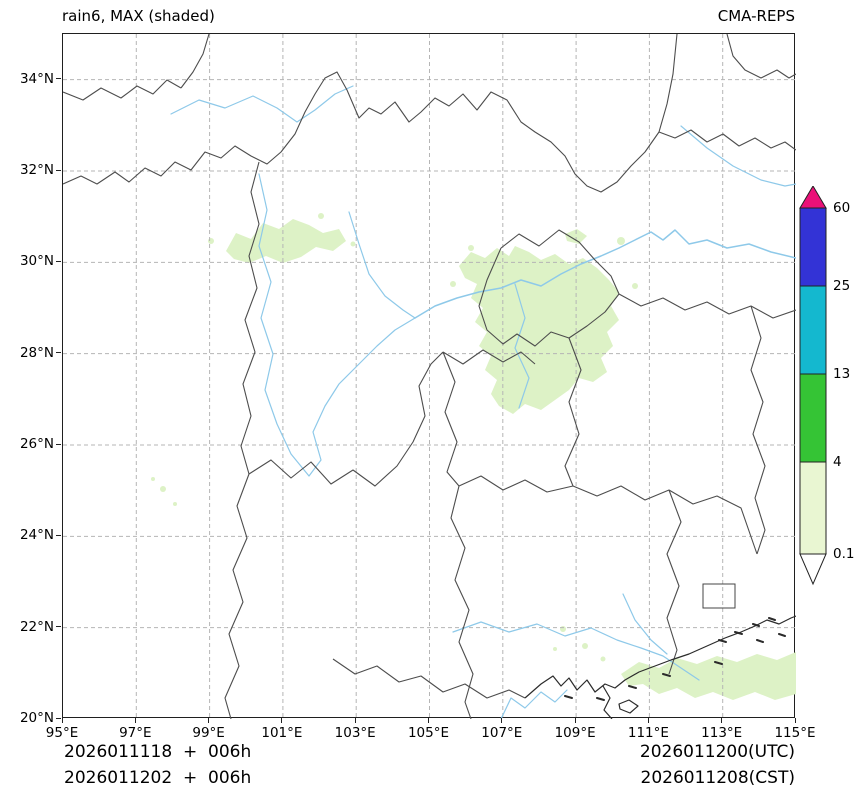  What do you see at coordinates (282, 733) in the screenshot?
I see `x-tick-label: 101°E` at bounding box center [282, 733].